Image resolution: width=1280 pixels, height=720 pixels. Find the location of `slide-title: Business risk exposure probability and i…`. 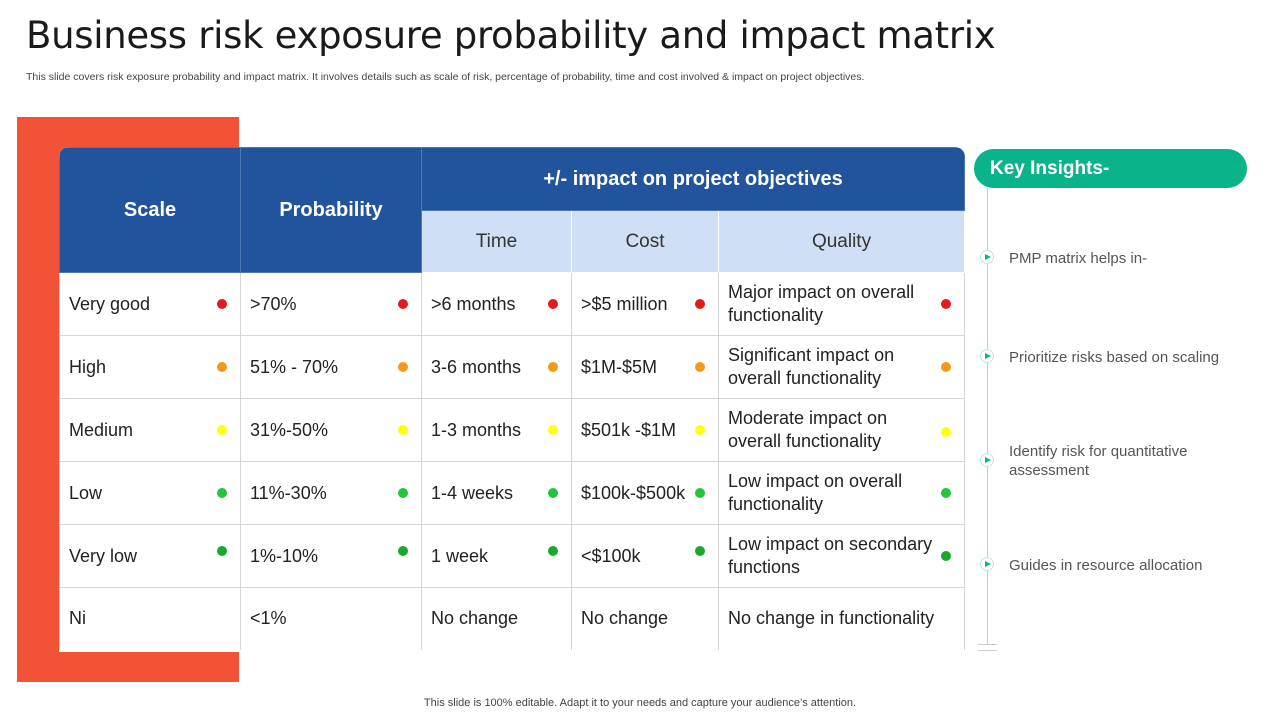

slide-title: Business risk exposure probability and i… is located at coordinates (511, 35).